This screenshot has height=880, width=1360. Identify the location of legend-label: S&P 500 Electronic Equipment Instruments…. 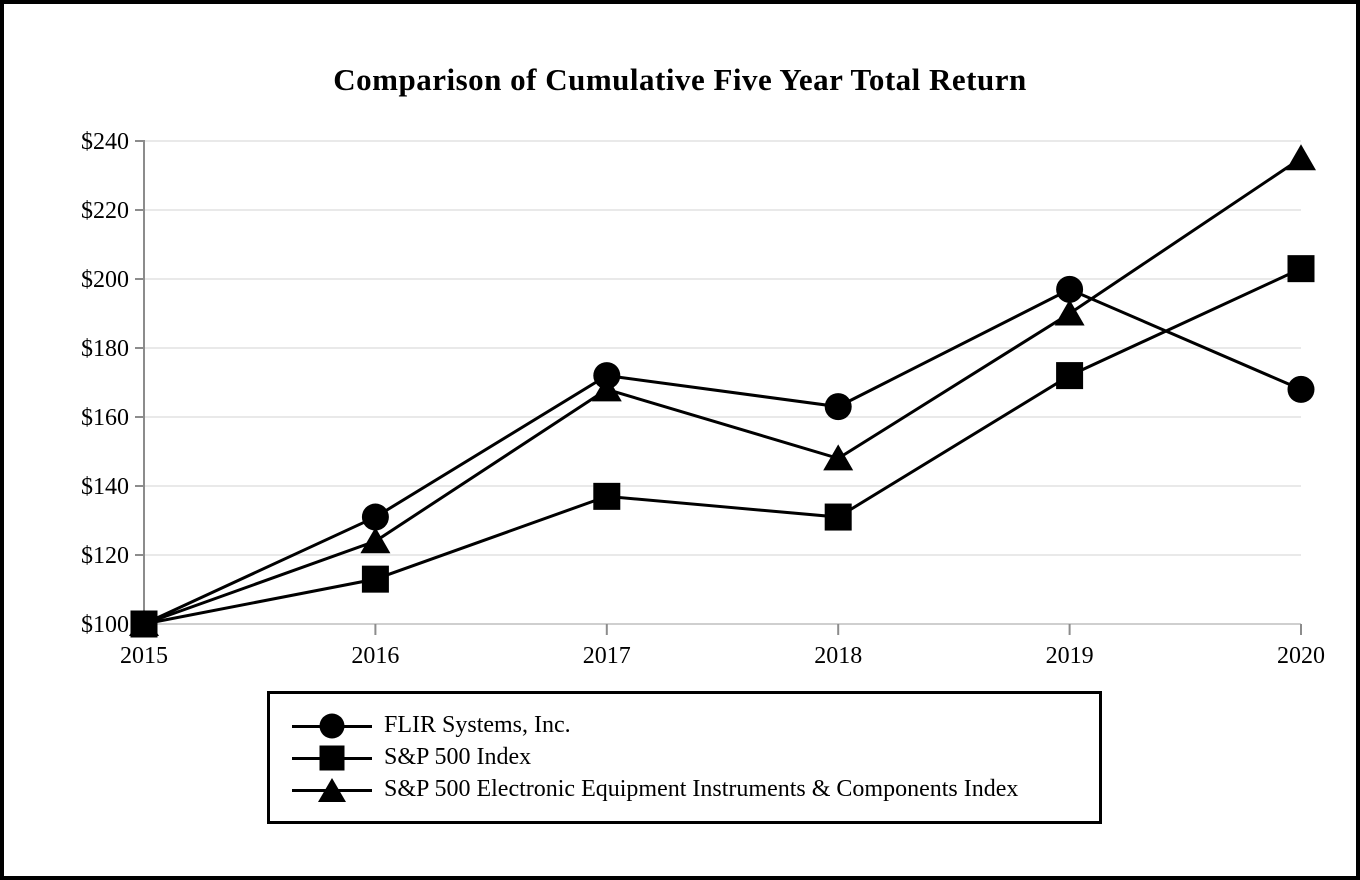
(701, 789).